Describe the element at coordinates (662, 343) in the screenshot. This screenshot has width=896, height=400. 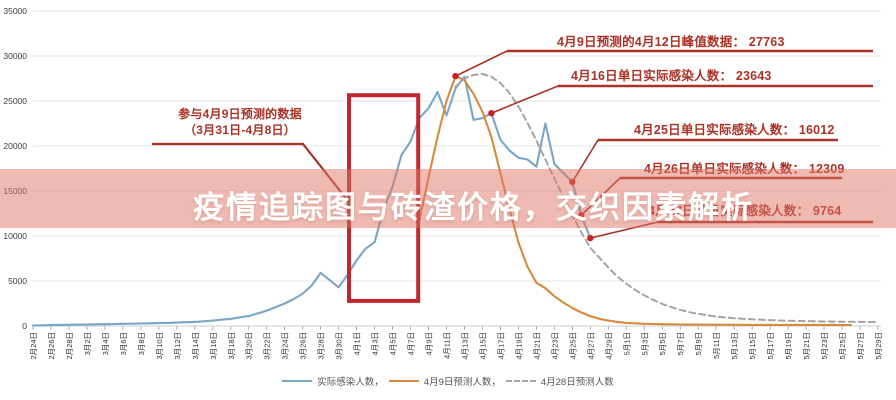
I see `x-axis-label: 5月5日` at that location.